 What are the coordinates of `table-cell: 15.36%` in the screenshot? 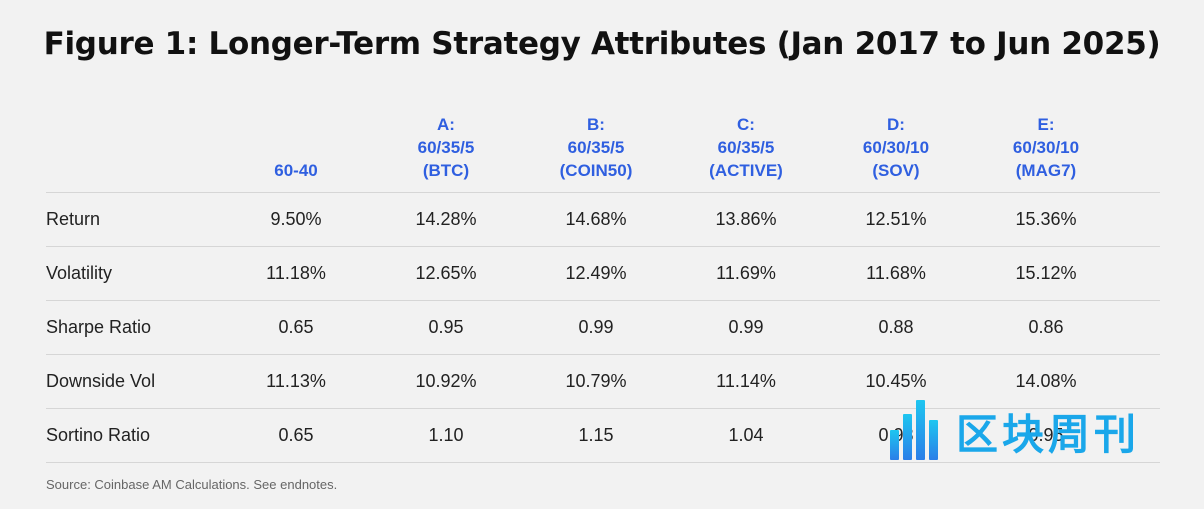 It's located at (1046, 219).